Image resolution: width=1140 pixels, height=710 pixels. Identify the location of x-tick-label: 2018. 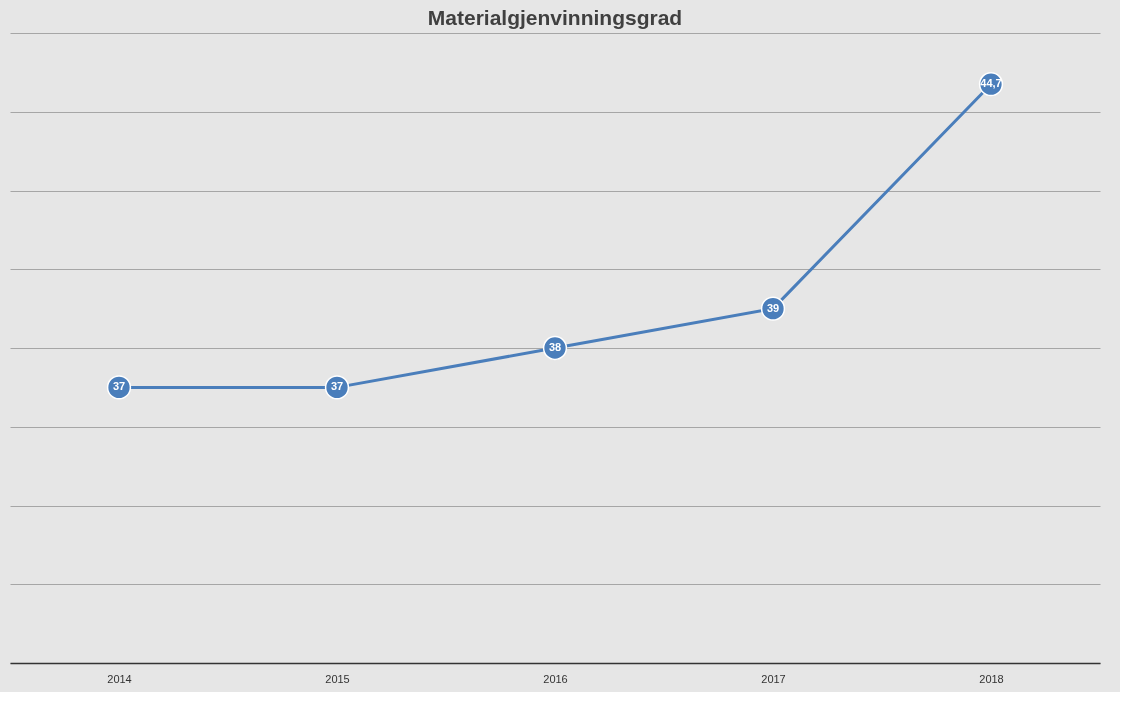
(991, 678).